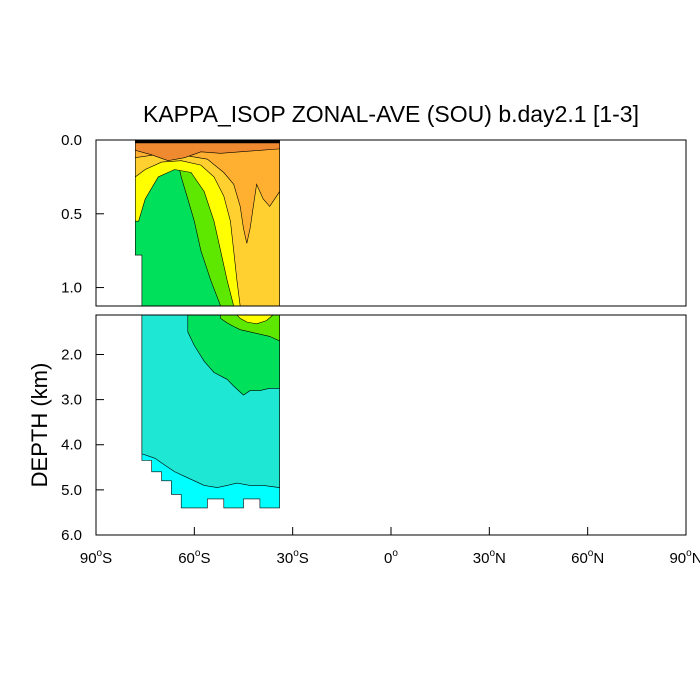 The image size is (700, 700). What do you see at coordinates (391, 557) in the screenshot?
I see `x-tick-label: 0o` at bounding box center [391, 557].